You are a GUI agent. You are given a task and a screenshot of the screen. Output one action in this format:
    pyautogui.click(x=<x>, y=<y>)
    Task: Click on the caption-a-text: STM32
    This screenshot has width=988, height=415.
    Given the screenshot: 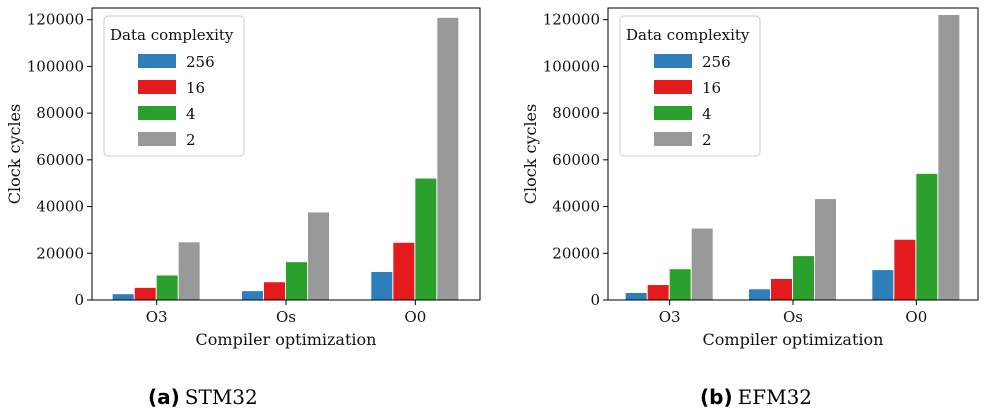 What is the action you would take?
    pyautogui.click(x=221, y=397)
    